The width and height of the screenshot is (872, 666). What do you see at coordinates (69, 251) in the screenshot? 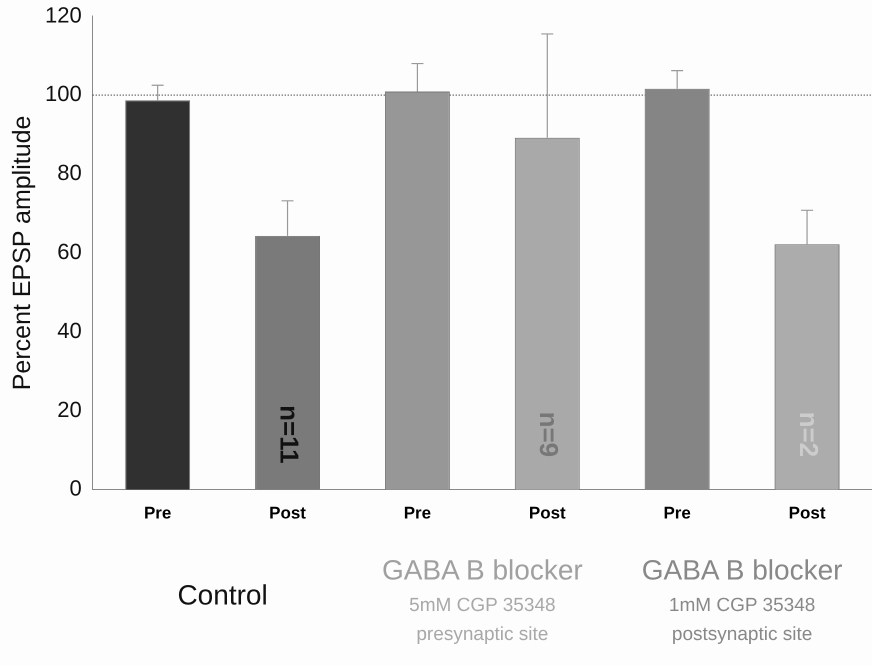
I see `y-tick-label: 60` at bounding box center [69, 251].